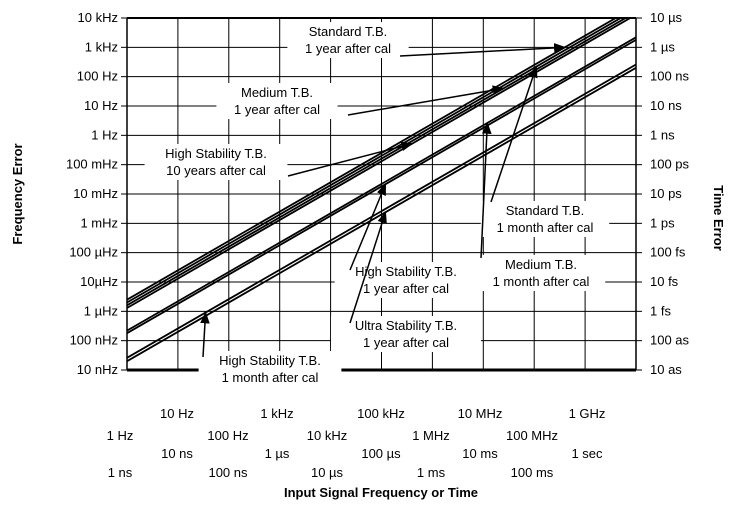 The width and height of the screenshot is (733, 505). What do you see at coordinates (480, 453) in the screenshot?
I see `x-tick-label-time: 10 ms` at bounding box center [480, 453].